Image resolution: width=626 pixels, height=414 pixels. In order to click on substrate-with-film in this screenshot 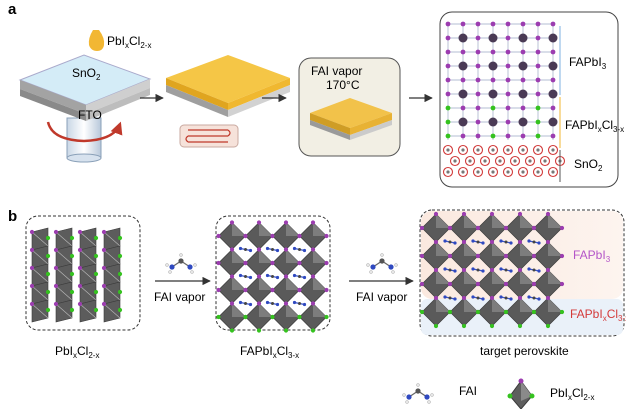, I will do `click(228, 86)`.